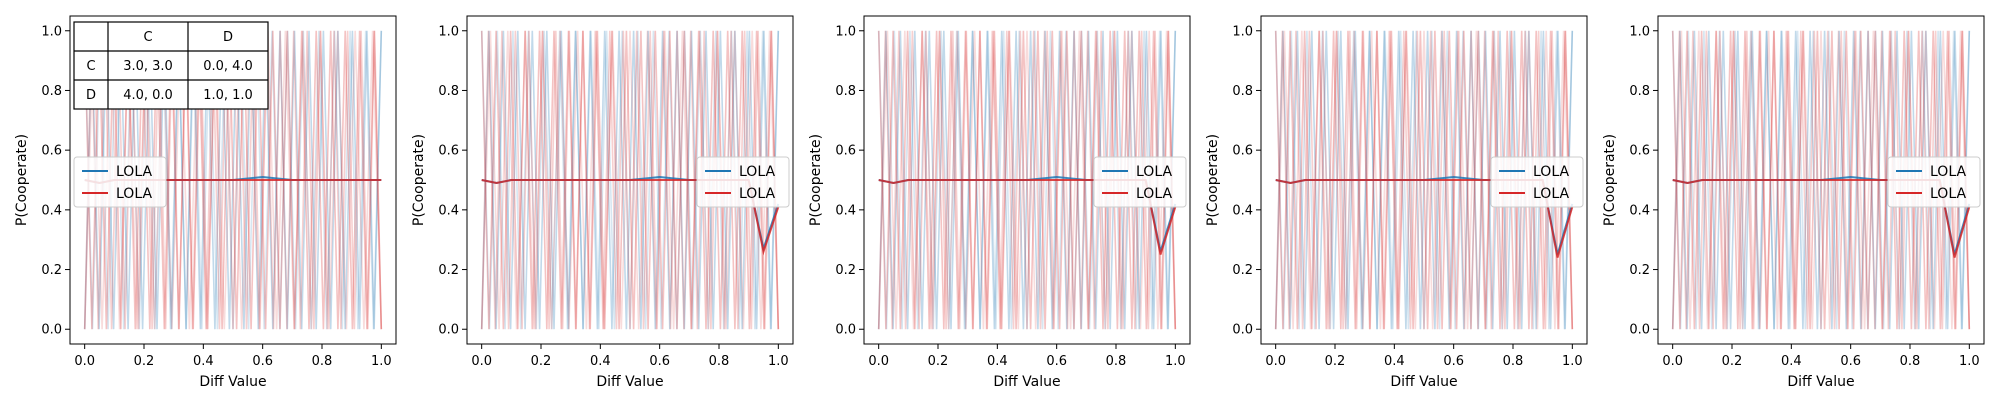 The image size is (2000, 400). Describe the element at coordinates (91, 95) in the screenshot. I see `payoff-table-cell: D` at that location.